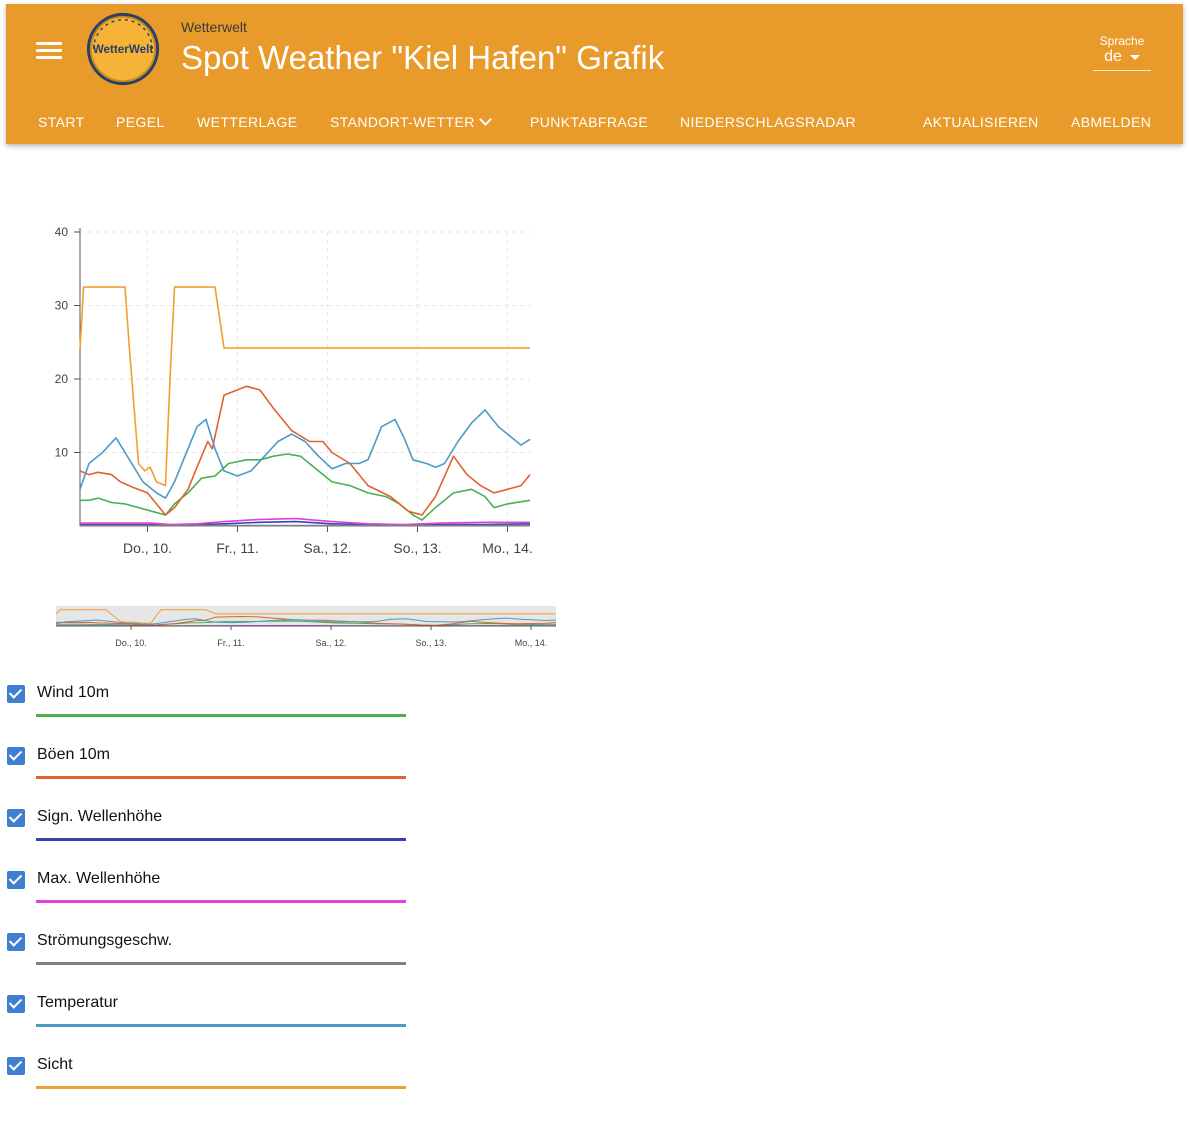  What do you see at coordinates (73, 692) in the screenshot?
I see `legend-label-wind-10m: Wind 10m` at bounding box center [73, 692].